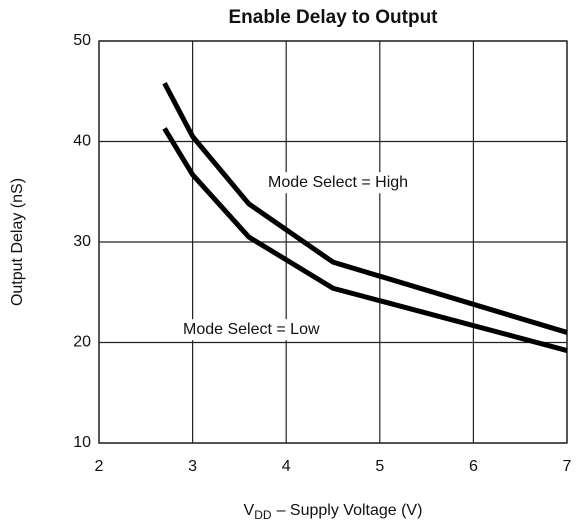  Describe the element at coordinates (82, 40) in the screenshot. I see `y-tick-label: 50` at that location.